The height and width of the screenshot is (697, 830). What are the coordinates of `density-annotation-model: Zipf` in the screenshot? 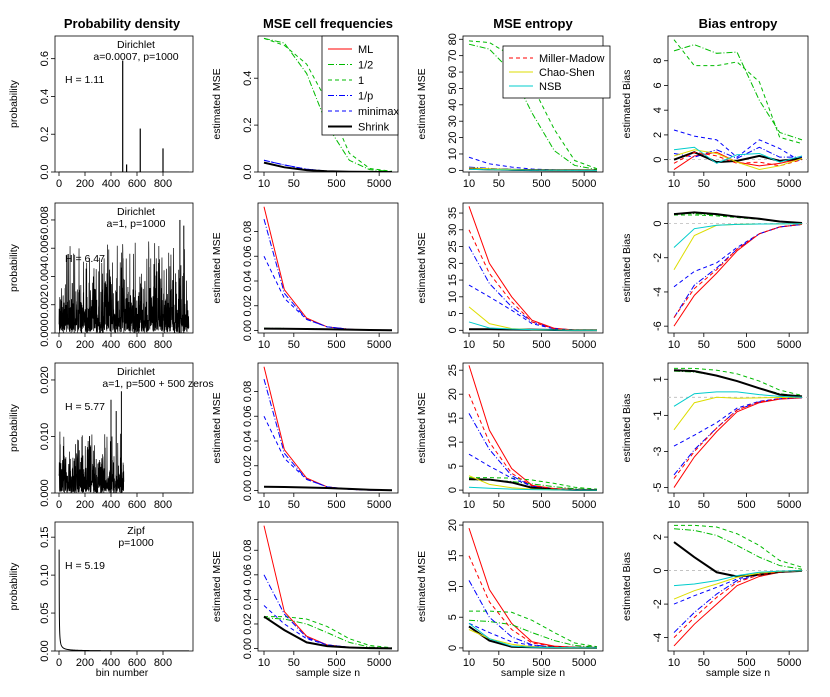 It's located at (136, 531).